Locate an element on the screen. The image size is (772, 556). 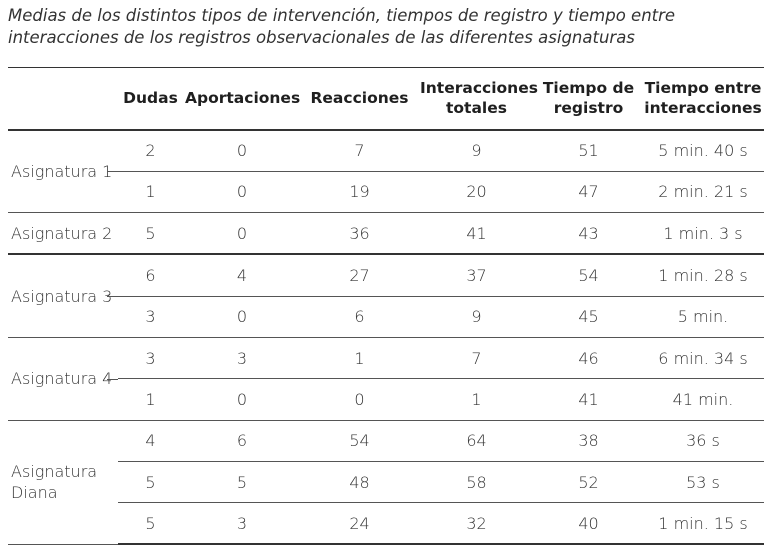
cell-aportaciones: 4 is located at coordinates (242, 275).